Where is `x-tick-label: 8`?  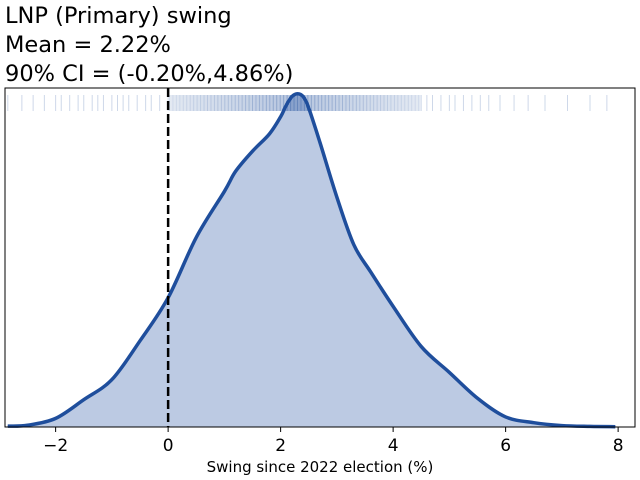
x-tick-label: 8 is located at coordinates (618, 446).